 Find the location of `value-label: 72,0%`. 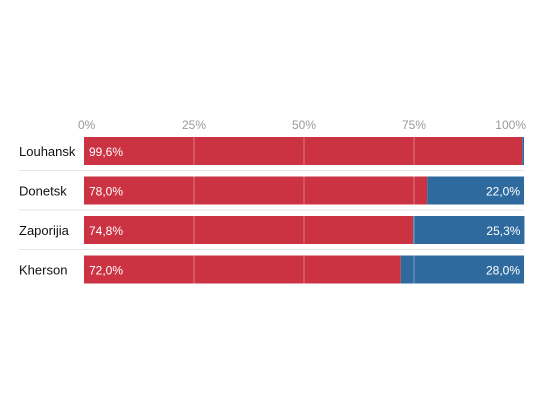

value-label: 72,0% is located at coordinates (106, 271).